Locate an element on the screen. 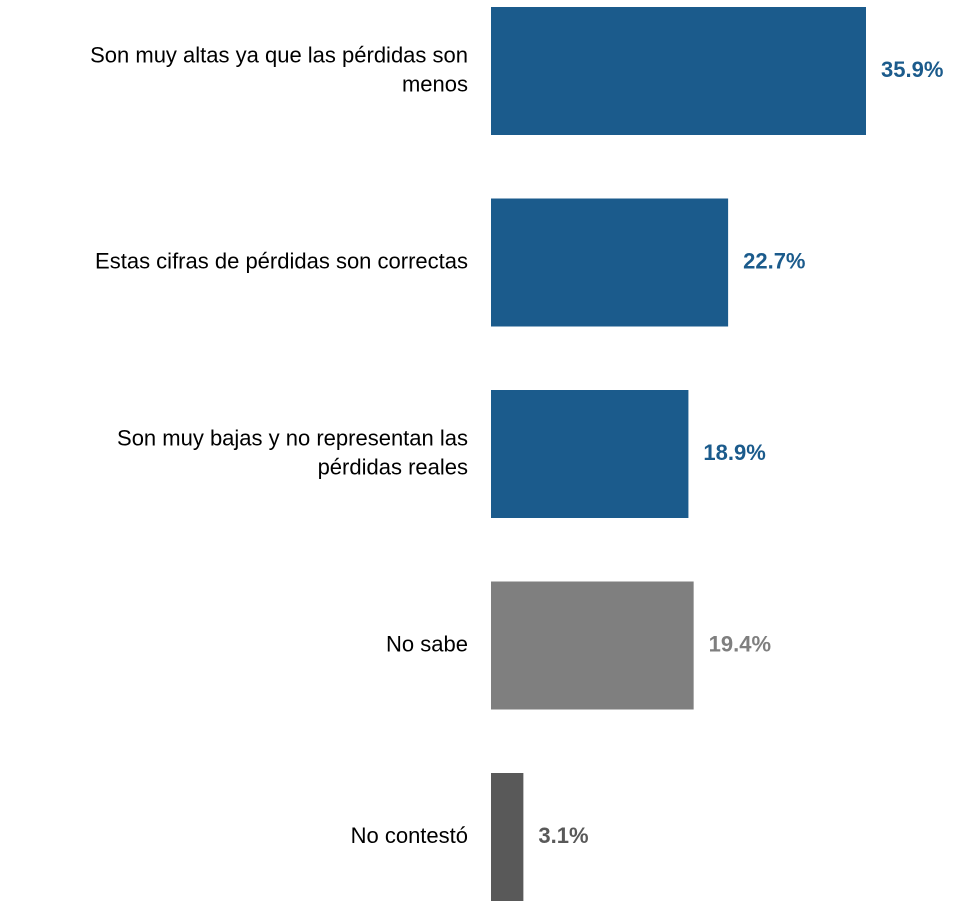  category-label-1-line-1: Son muy altas ya que las pérdidas son is located at coordinates (279, 54).